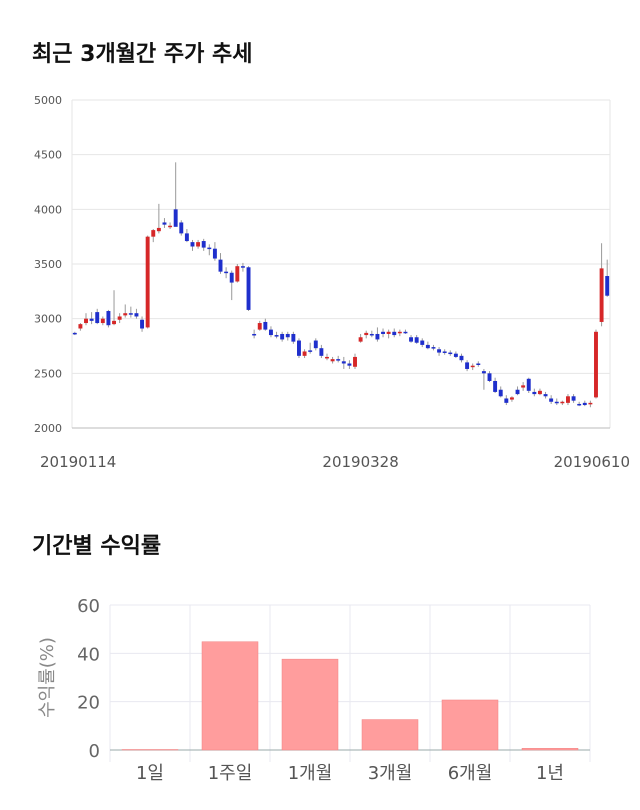 This screenshot has width=640, height=810. I want to click on x-tick-label: 20190328, so click(360, 462).